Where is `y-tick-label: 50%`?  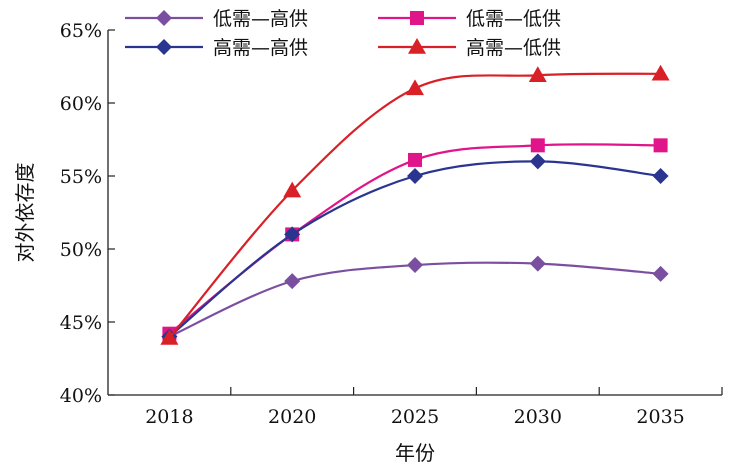
y-tick-label: 50% is located at coordinates (81, 250).